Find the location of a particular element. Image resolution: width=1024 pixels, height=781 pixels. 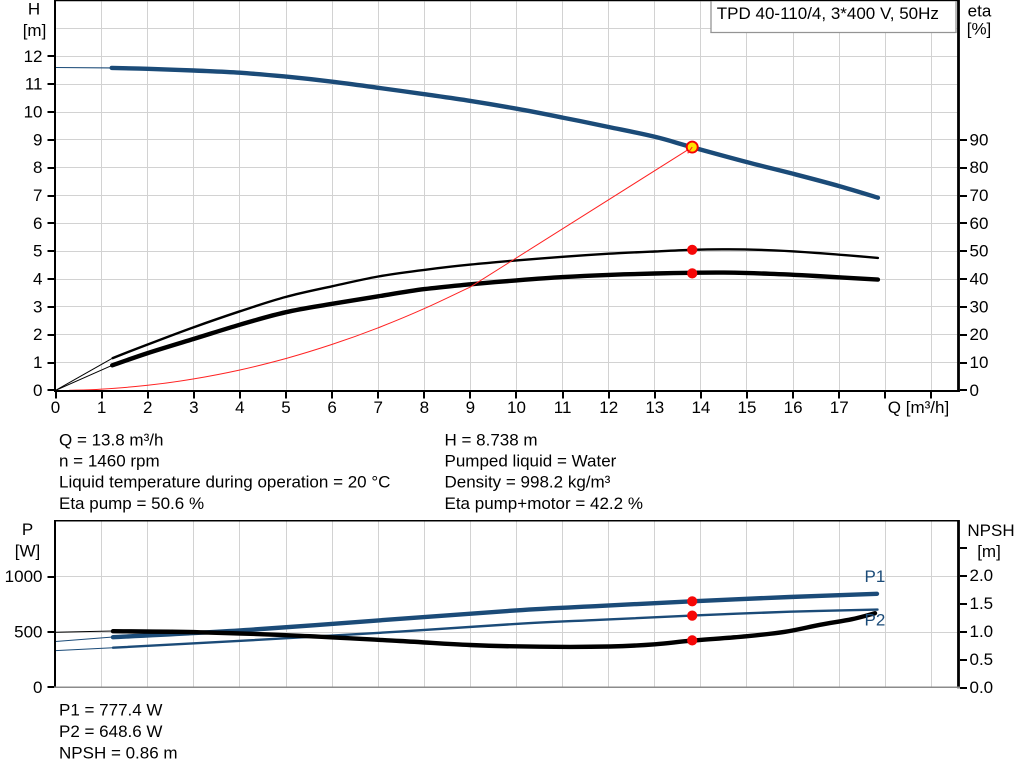

svg-text: 80 is located at coordinates (979, 167).